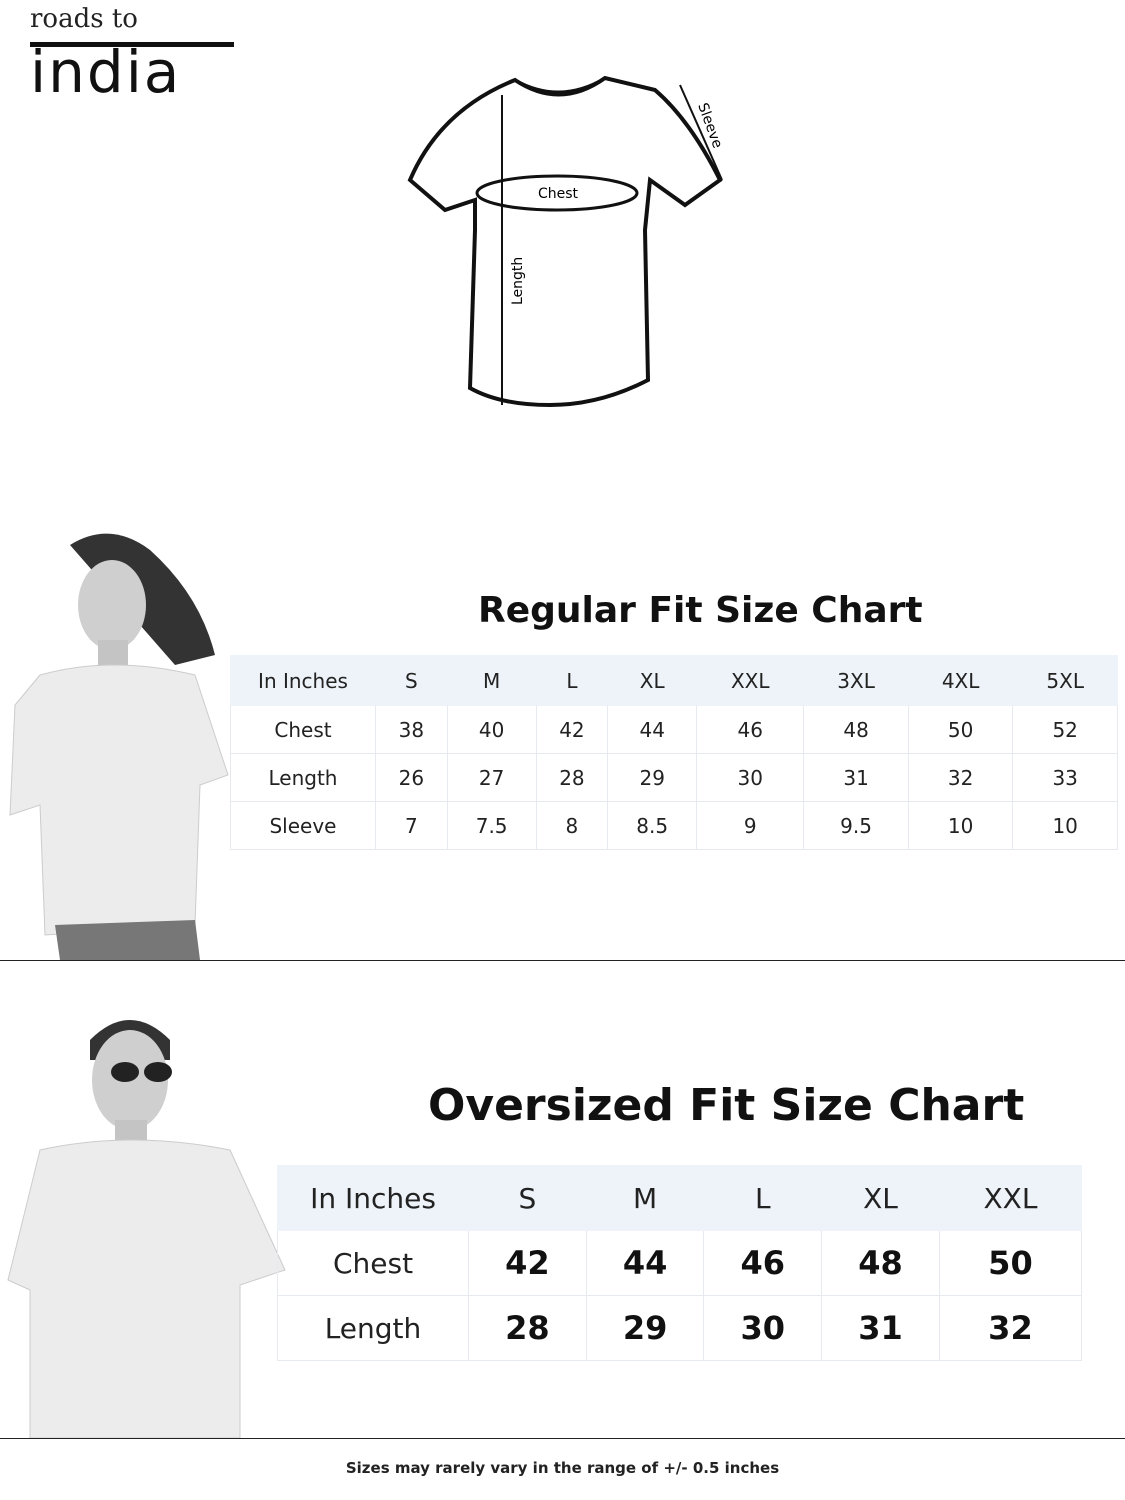  I want to click on sleeve-measure-line, so click(701, 132).